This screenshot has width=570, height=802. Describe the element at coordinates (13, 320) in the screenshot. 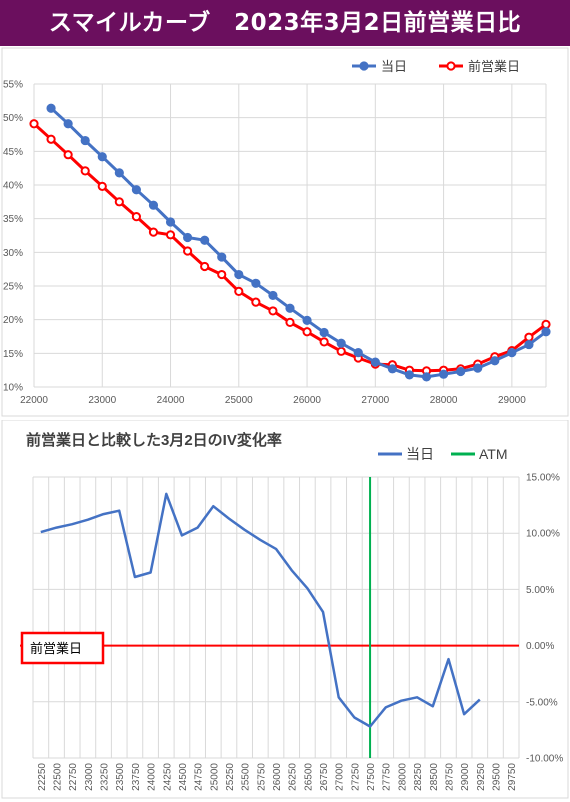

I see `y-tick-label: 20%` at that location.